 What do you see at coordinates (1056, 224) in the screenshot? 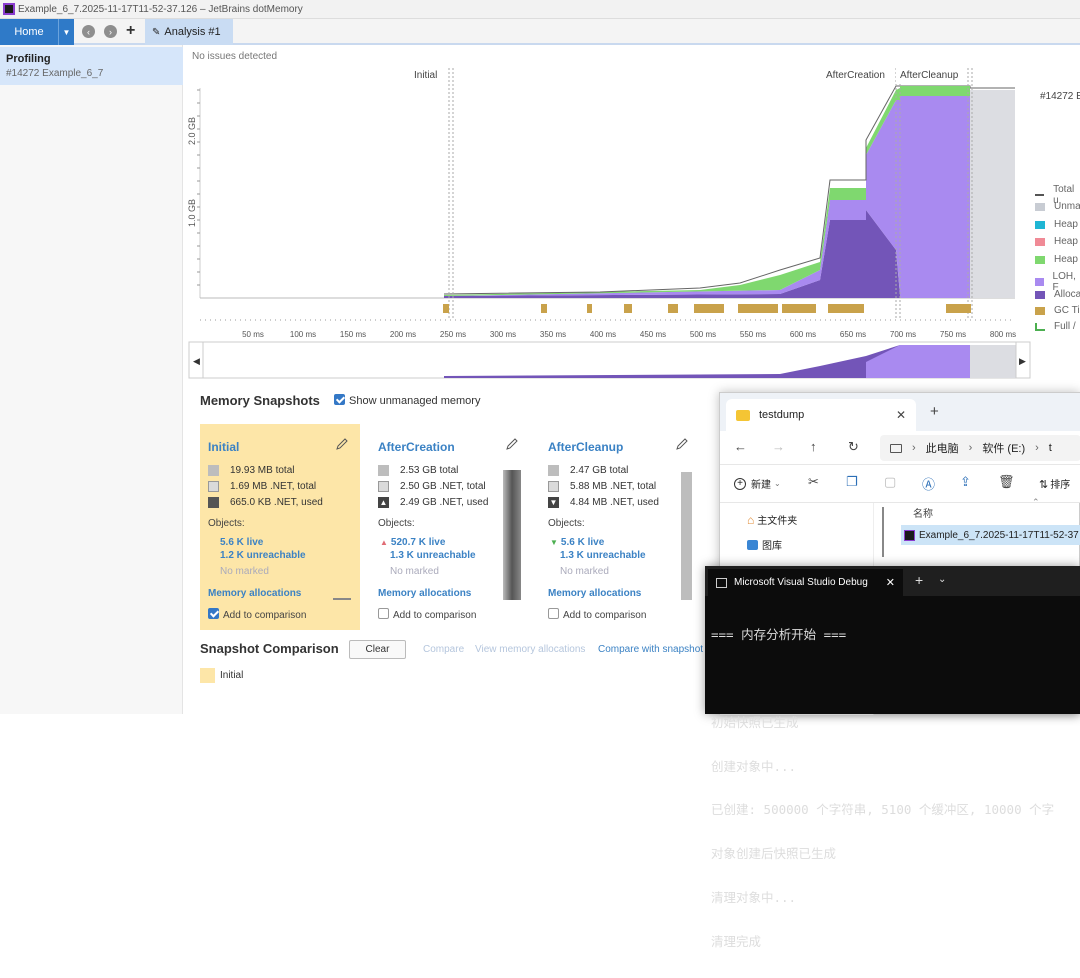
I see `legend-heap-gen0: Heap` at bounding box center [1056, 224].